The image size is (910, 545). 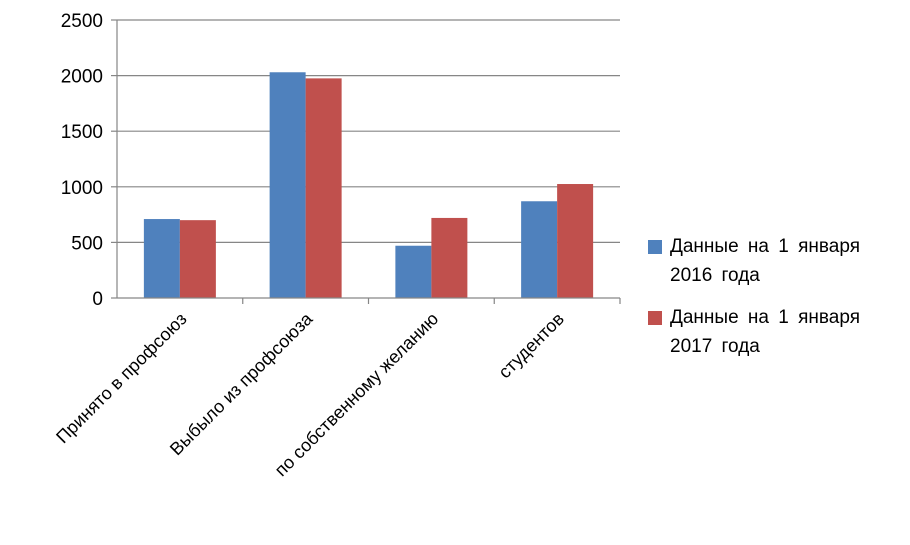 I want to click on y-tick-label: 2500, so click(x=82, y=21).